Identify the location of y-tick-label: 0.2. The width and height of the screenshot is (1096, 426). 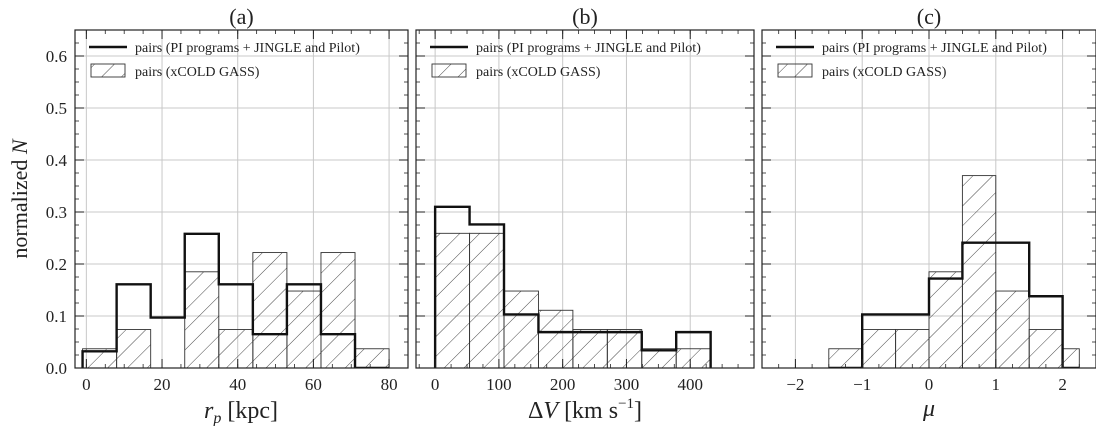
(56, 264).